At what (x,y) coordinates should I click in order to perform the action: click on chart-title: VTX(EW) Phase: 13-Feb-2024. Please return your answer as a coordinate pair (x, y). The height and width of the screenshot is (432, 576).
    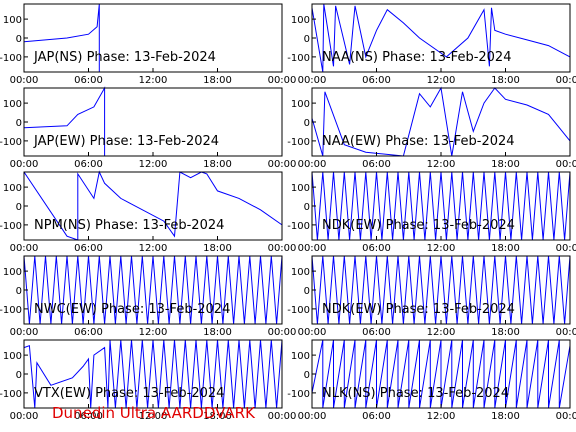
    Looking at the image, I should click on (129, 393).